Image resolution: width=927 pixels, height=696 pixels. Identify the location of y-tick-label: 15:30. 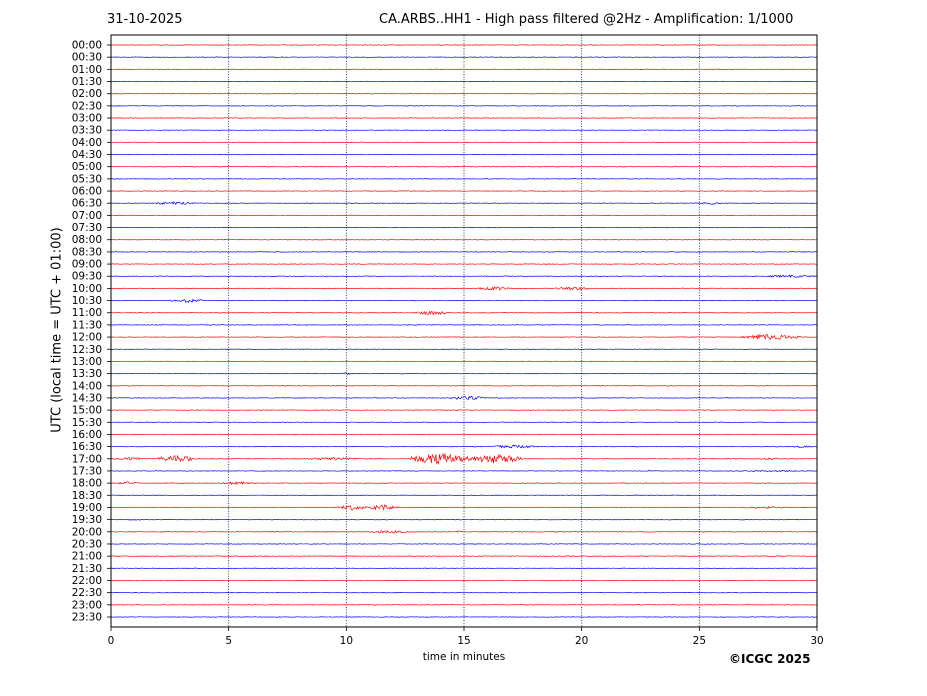
(87, 423).